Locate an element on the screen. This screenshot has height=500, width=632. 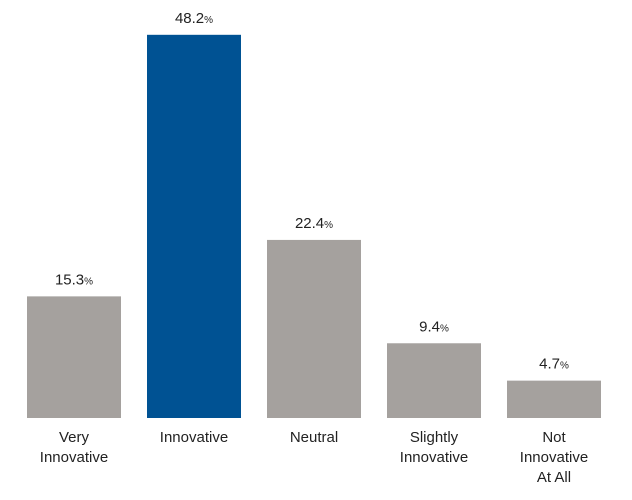
category-label-4: Not Innovative At All is located at coordinates (554, 457).